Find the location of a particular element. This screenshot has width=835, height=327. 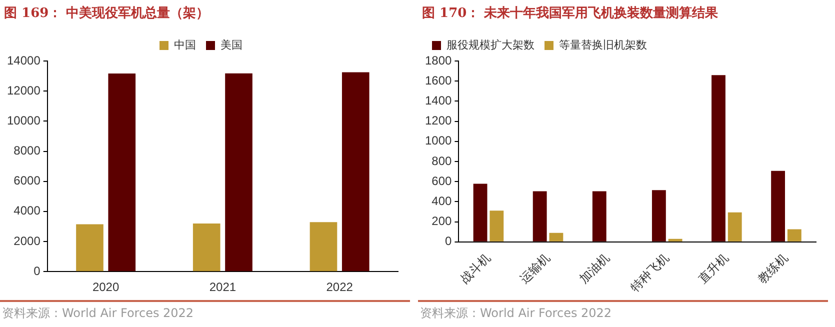

chart-title: 图 170： 未来十年我国军用飞机换装数量测算结果 is located at coordinates (570, 13).